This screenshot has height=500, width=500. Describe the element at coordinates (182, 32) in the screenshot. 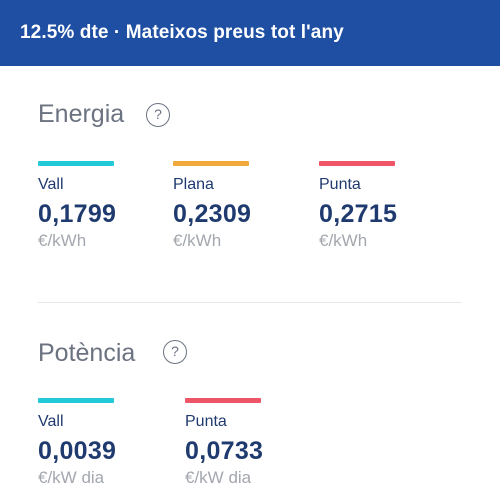

I see `banner-title: 12.5% dte · Mateixos preus tot l'any` at that location.